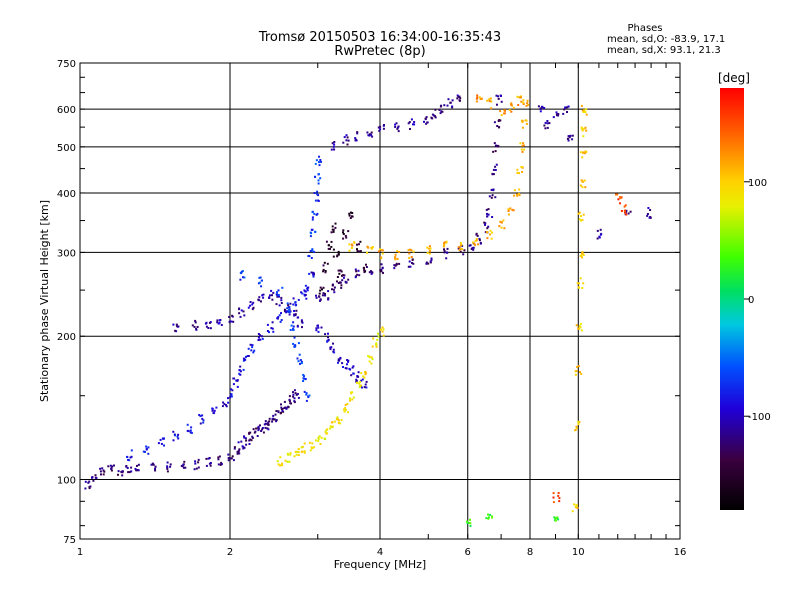  I want to click on colorbar-gradient, so click(732, 299).